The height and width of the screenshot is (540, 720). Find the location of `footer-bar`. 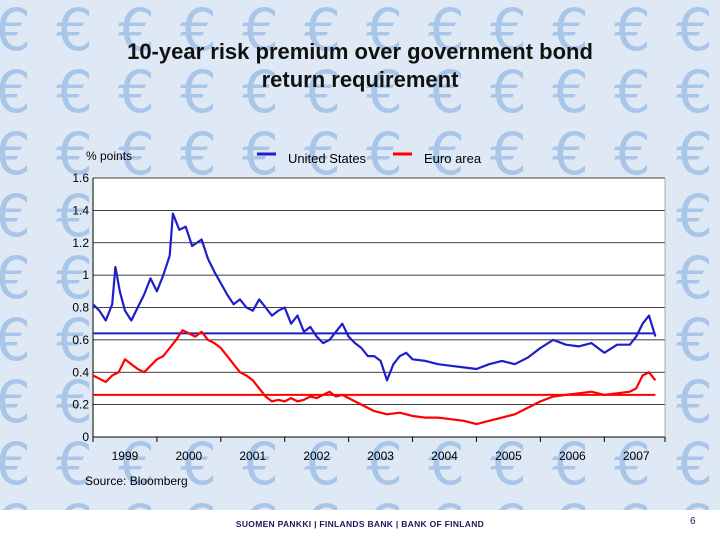

footer-bar is located at coordinates (360, 525).